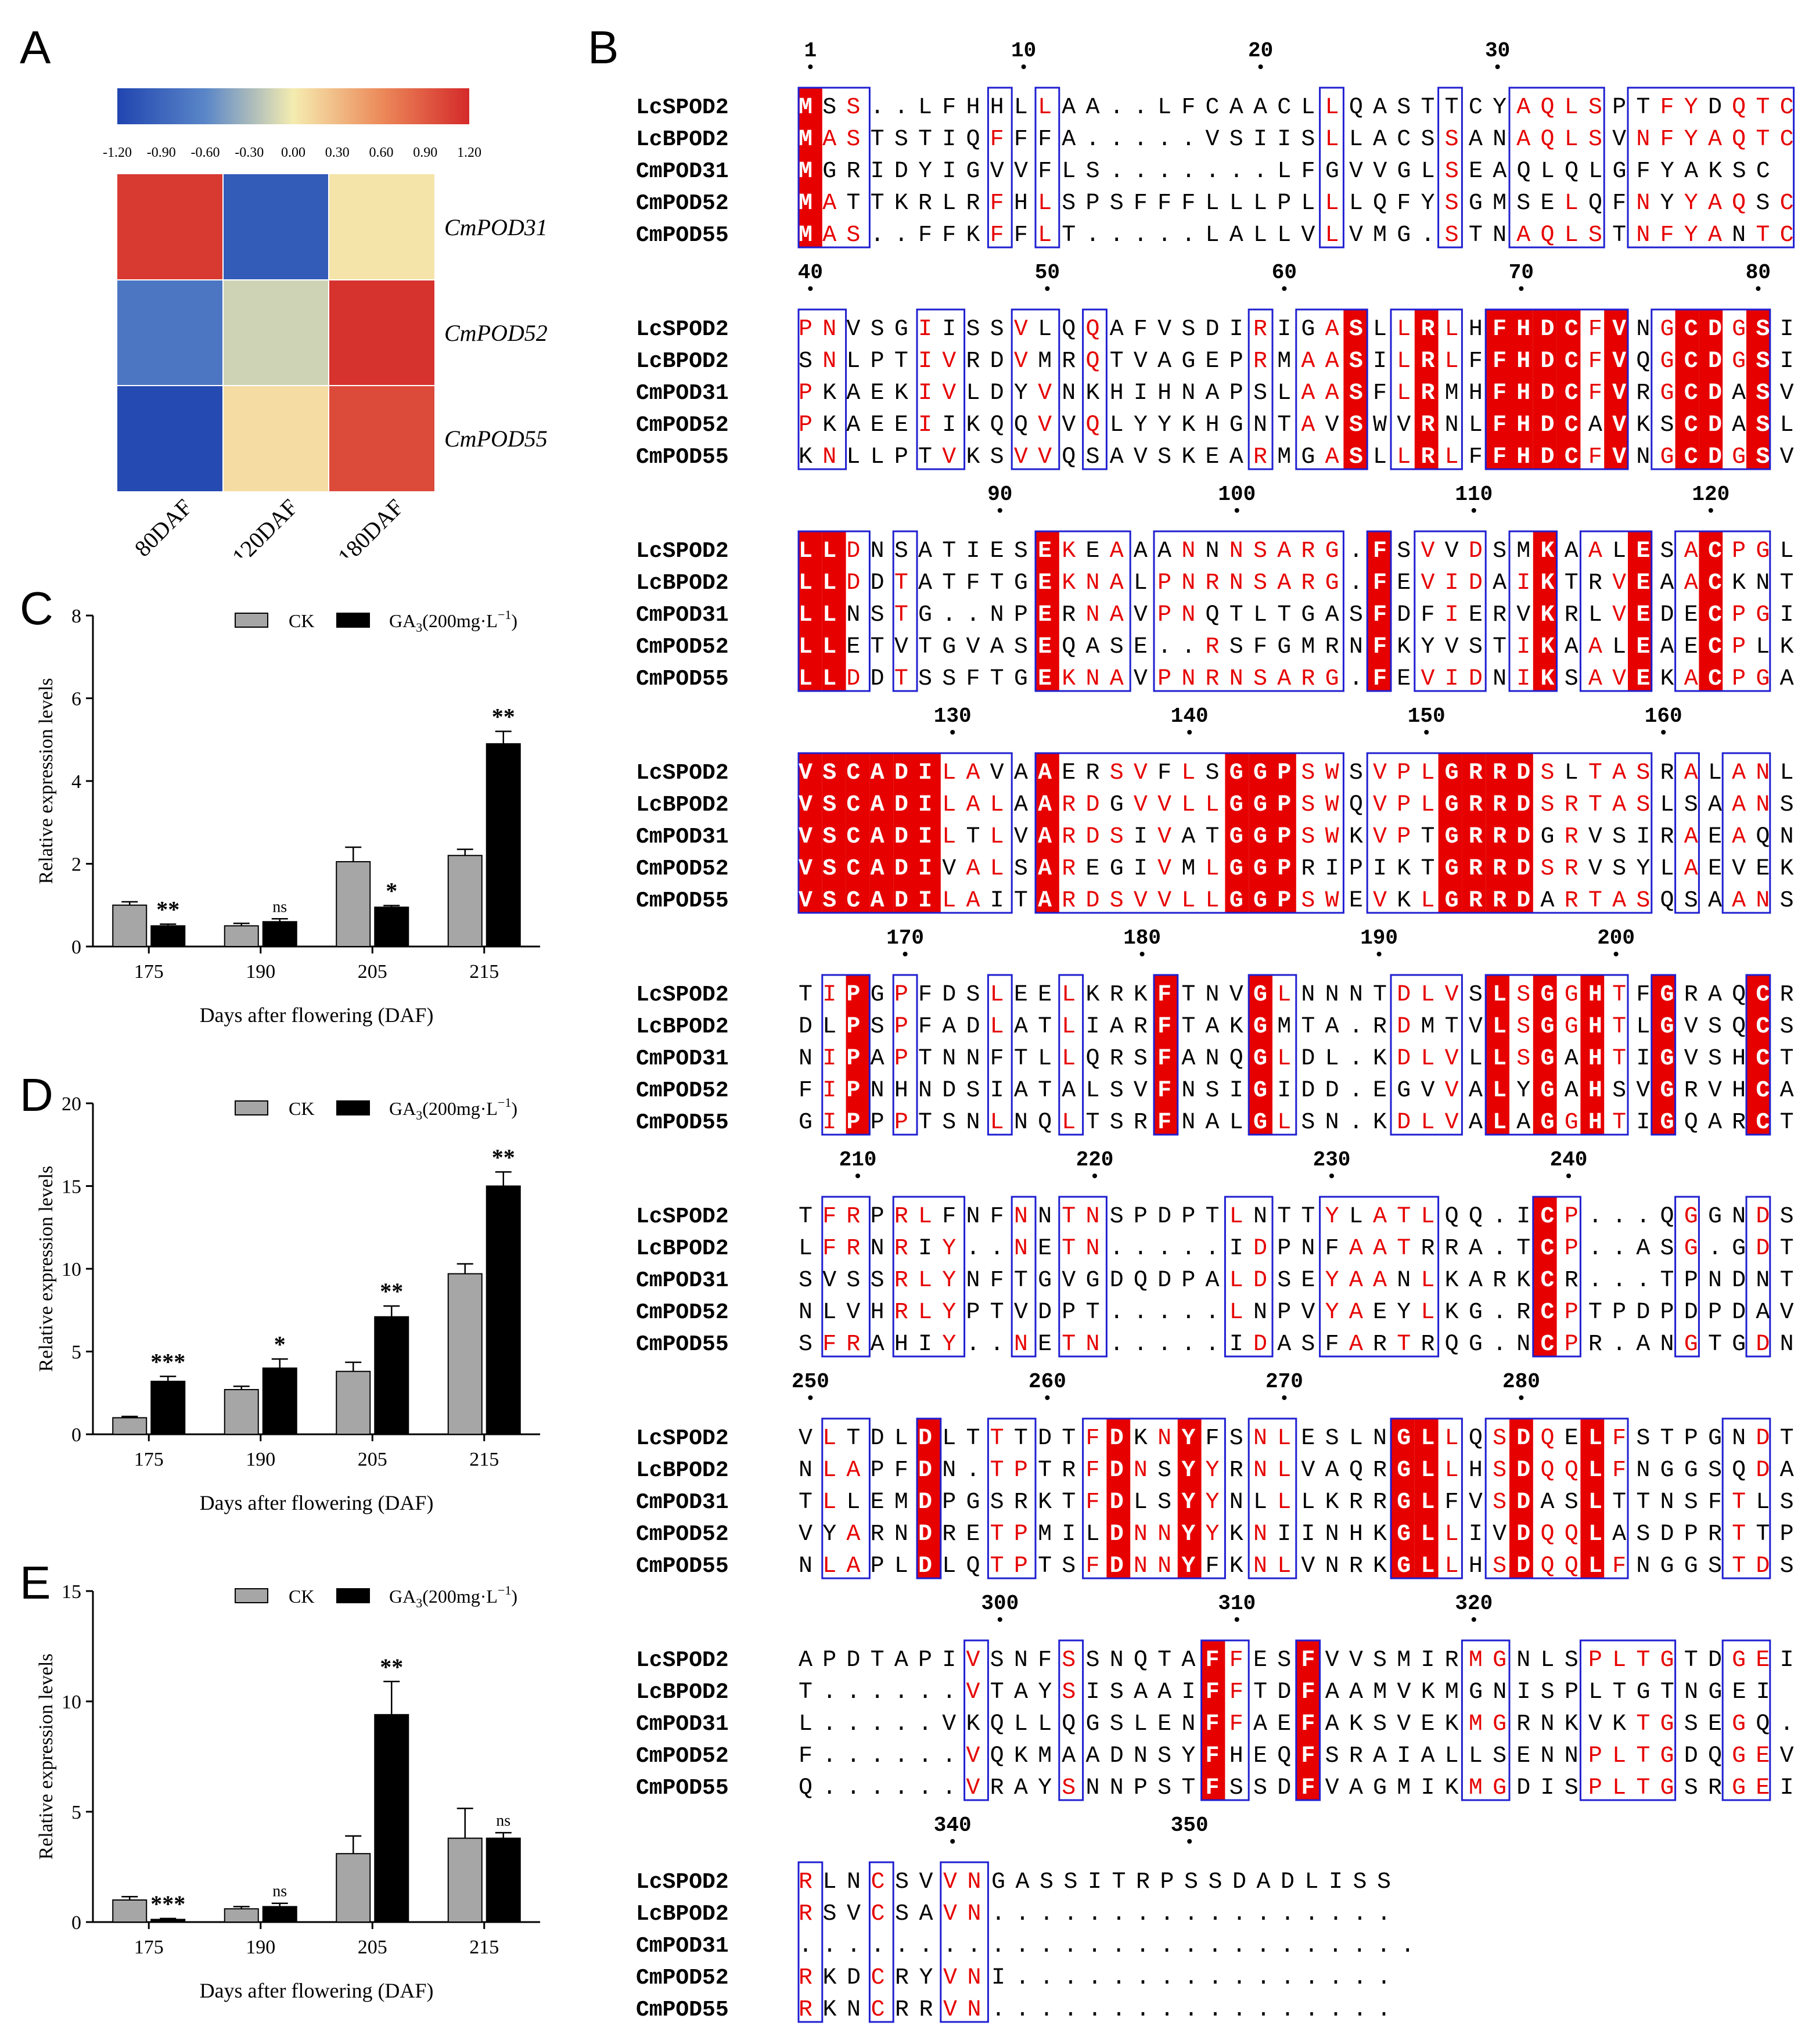 The image size is (1805, 2044). I want to click on y-tick-label: 5, so click(76, 1352).